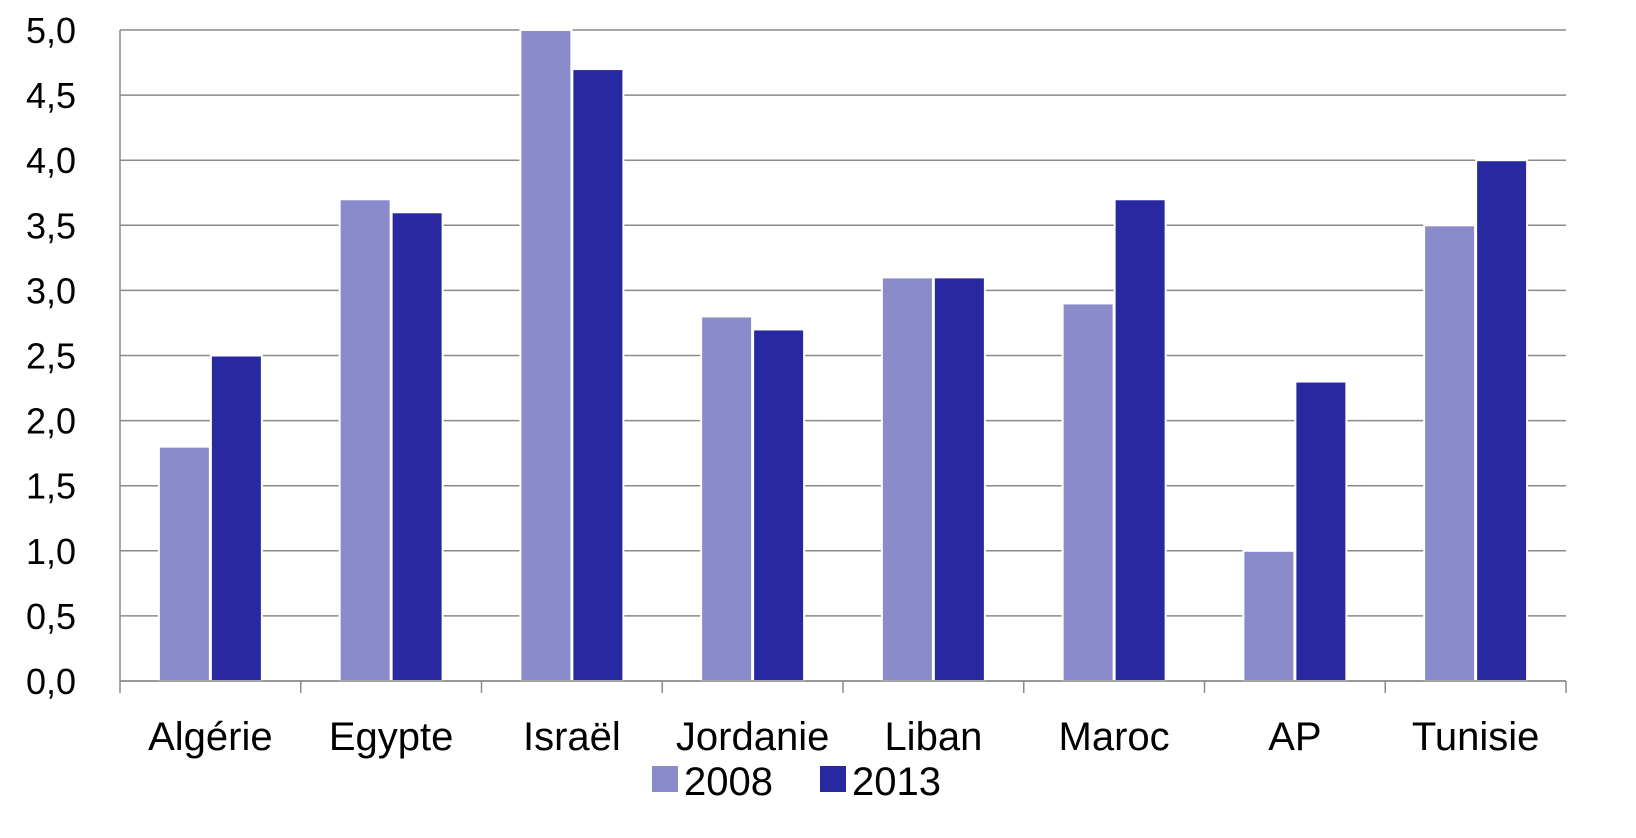 The height and width of the screenshot is (838, 1636). I want to click on bar-2013-Algérie, so click(236, 518).